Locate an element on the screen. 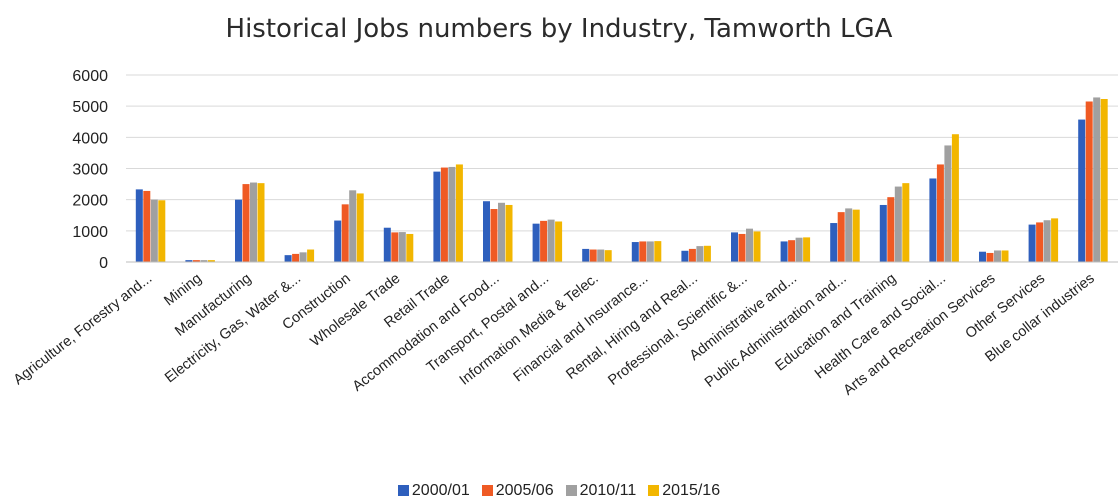 The width and height of the screenshot is (1118, 504). y-tick-label: 2000 is located at coordinates (90, 201).